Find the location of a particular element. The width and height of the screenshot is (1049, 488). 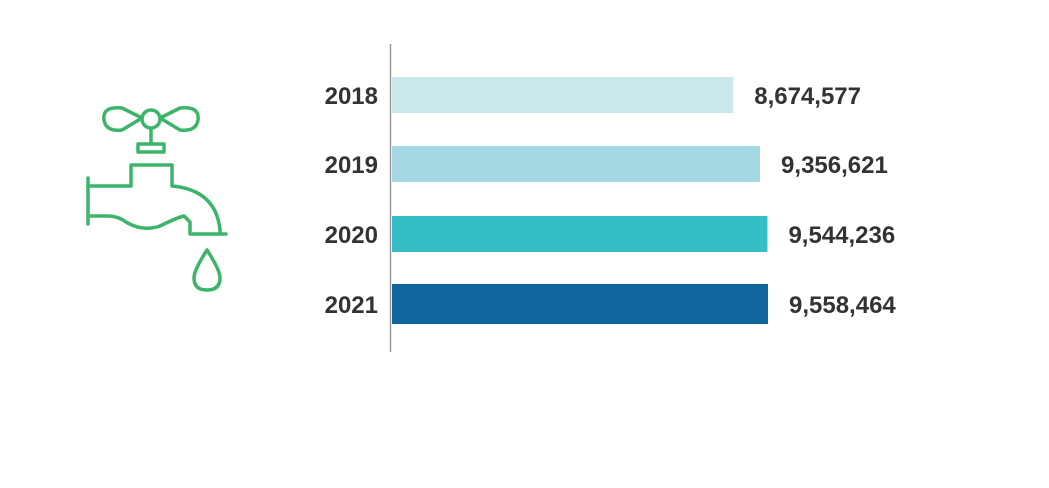

value-label-2020: 9,544,236 is located at coordinates (841, 235).